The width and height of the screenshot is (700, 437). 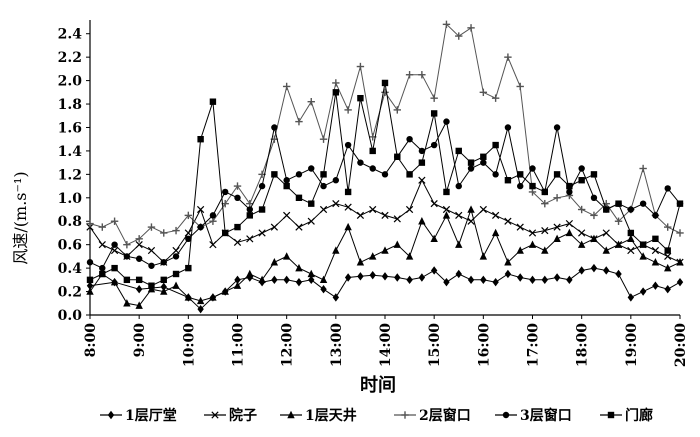 What do you see at coordinates (239, 345) in the screenshot?
I see `x-tick-label: 11:00` at bounding box center [239, 345].